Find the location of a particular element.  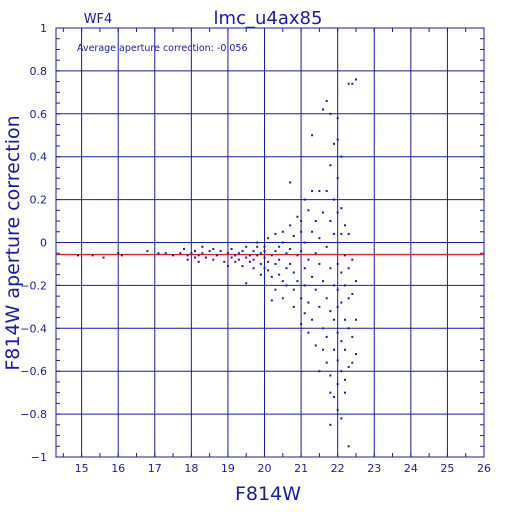

x-tick-label: 25 is located at coordinates (447, 468).